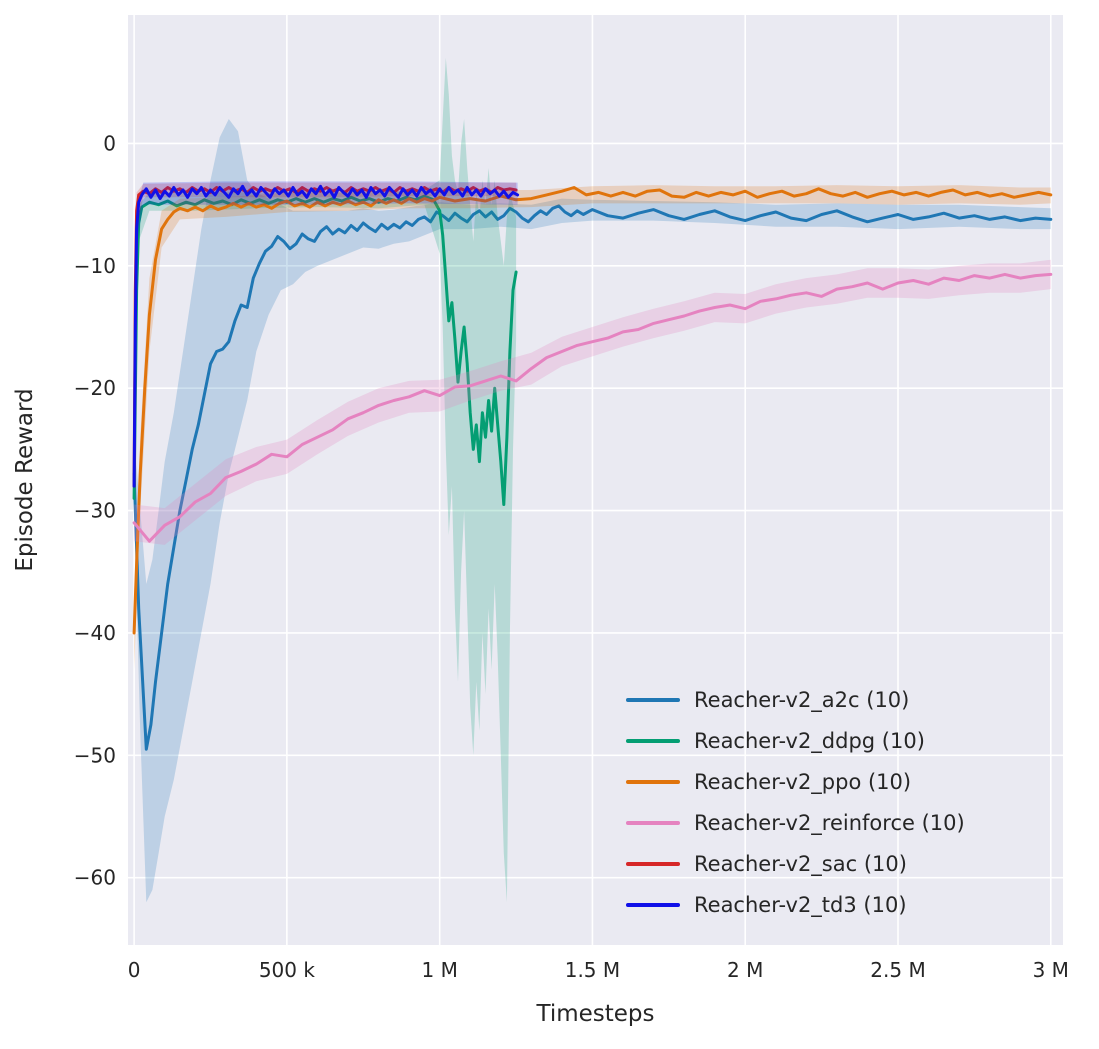 The height and width of the screenshot is (1049, 1099). I want to click on y-tick-label: −40, so click(95, 633).